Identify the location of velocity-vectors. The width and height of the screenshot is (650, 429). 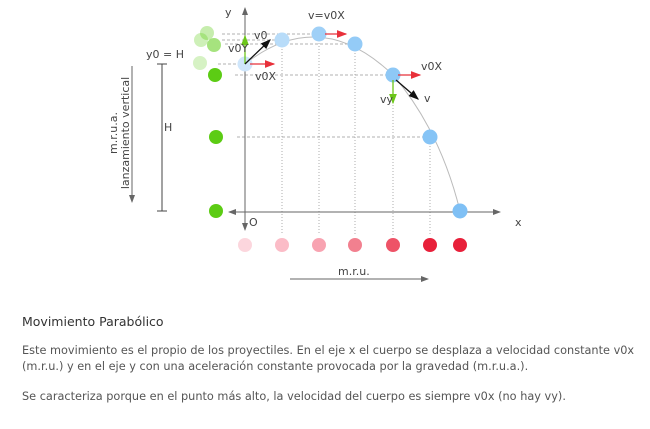
(331, 67).